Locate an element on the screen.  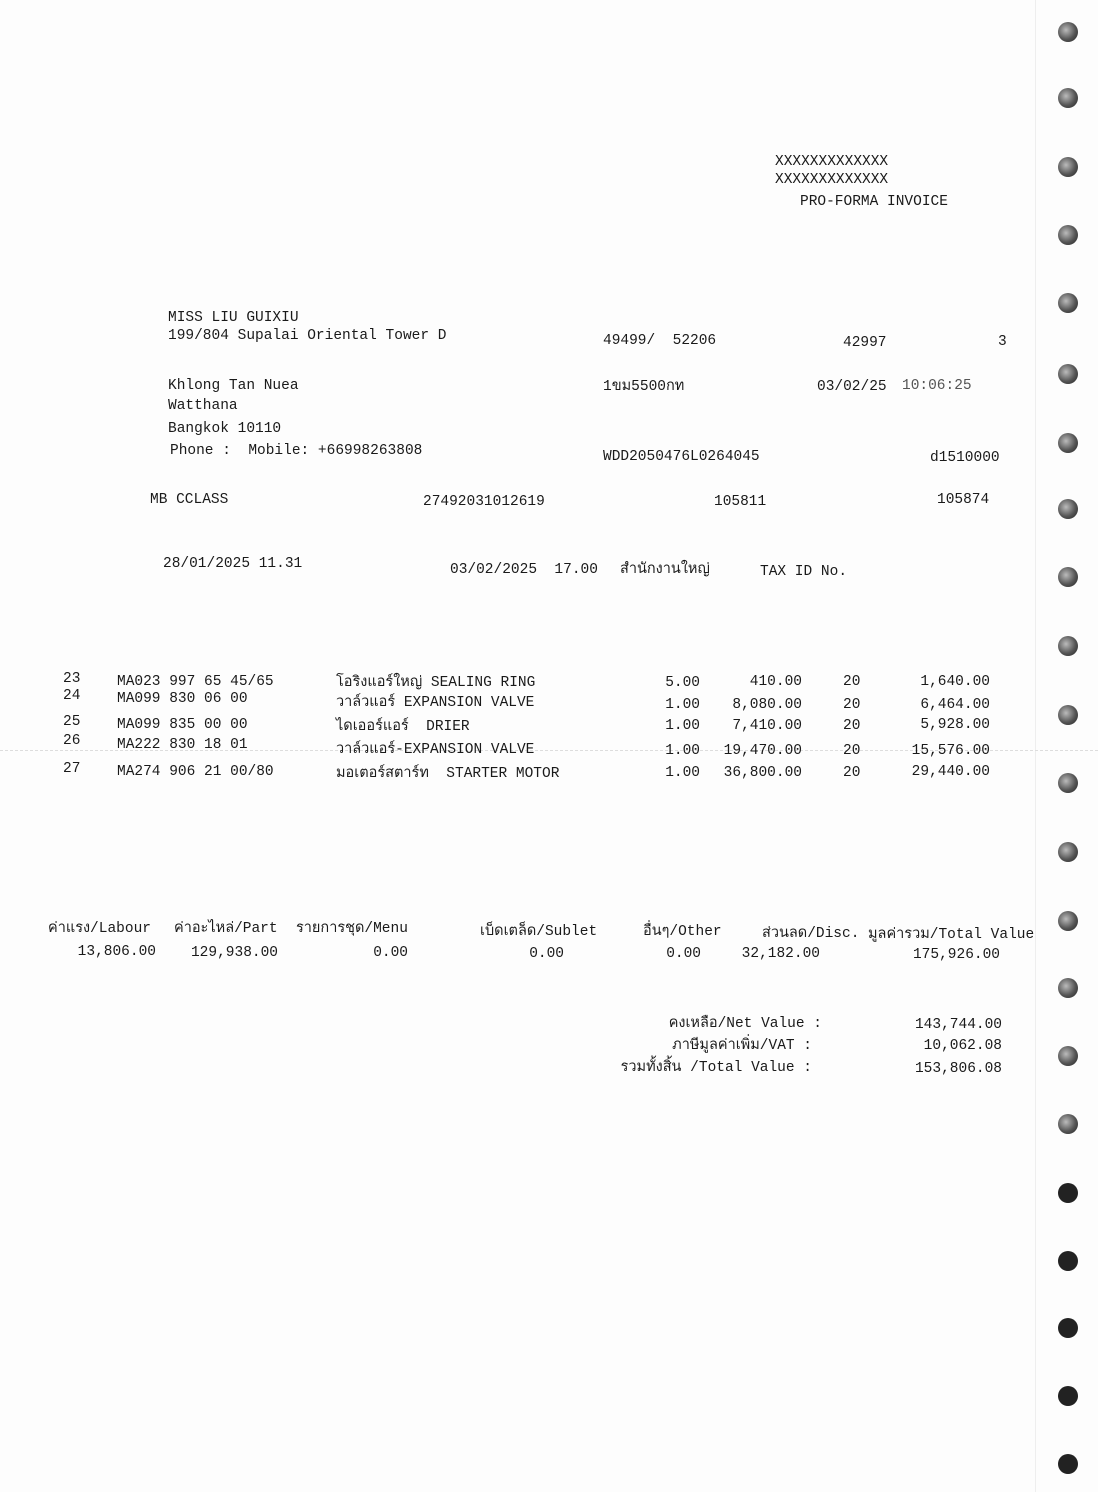
item-no: 24 is located at coordinates (72, 696).